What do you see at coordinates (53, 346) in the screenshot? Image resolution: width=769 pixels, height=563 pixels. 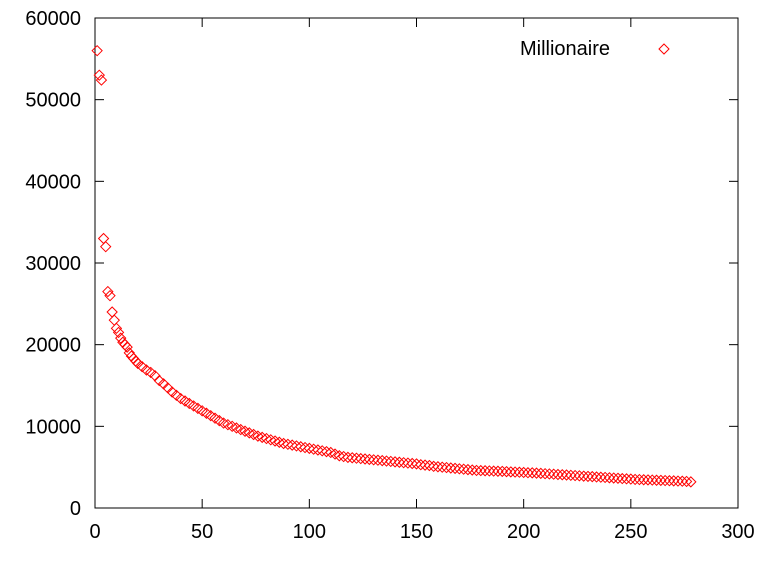 I see `y-tick-label: 20000` at bounding box center [53, 346].